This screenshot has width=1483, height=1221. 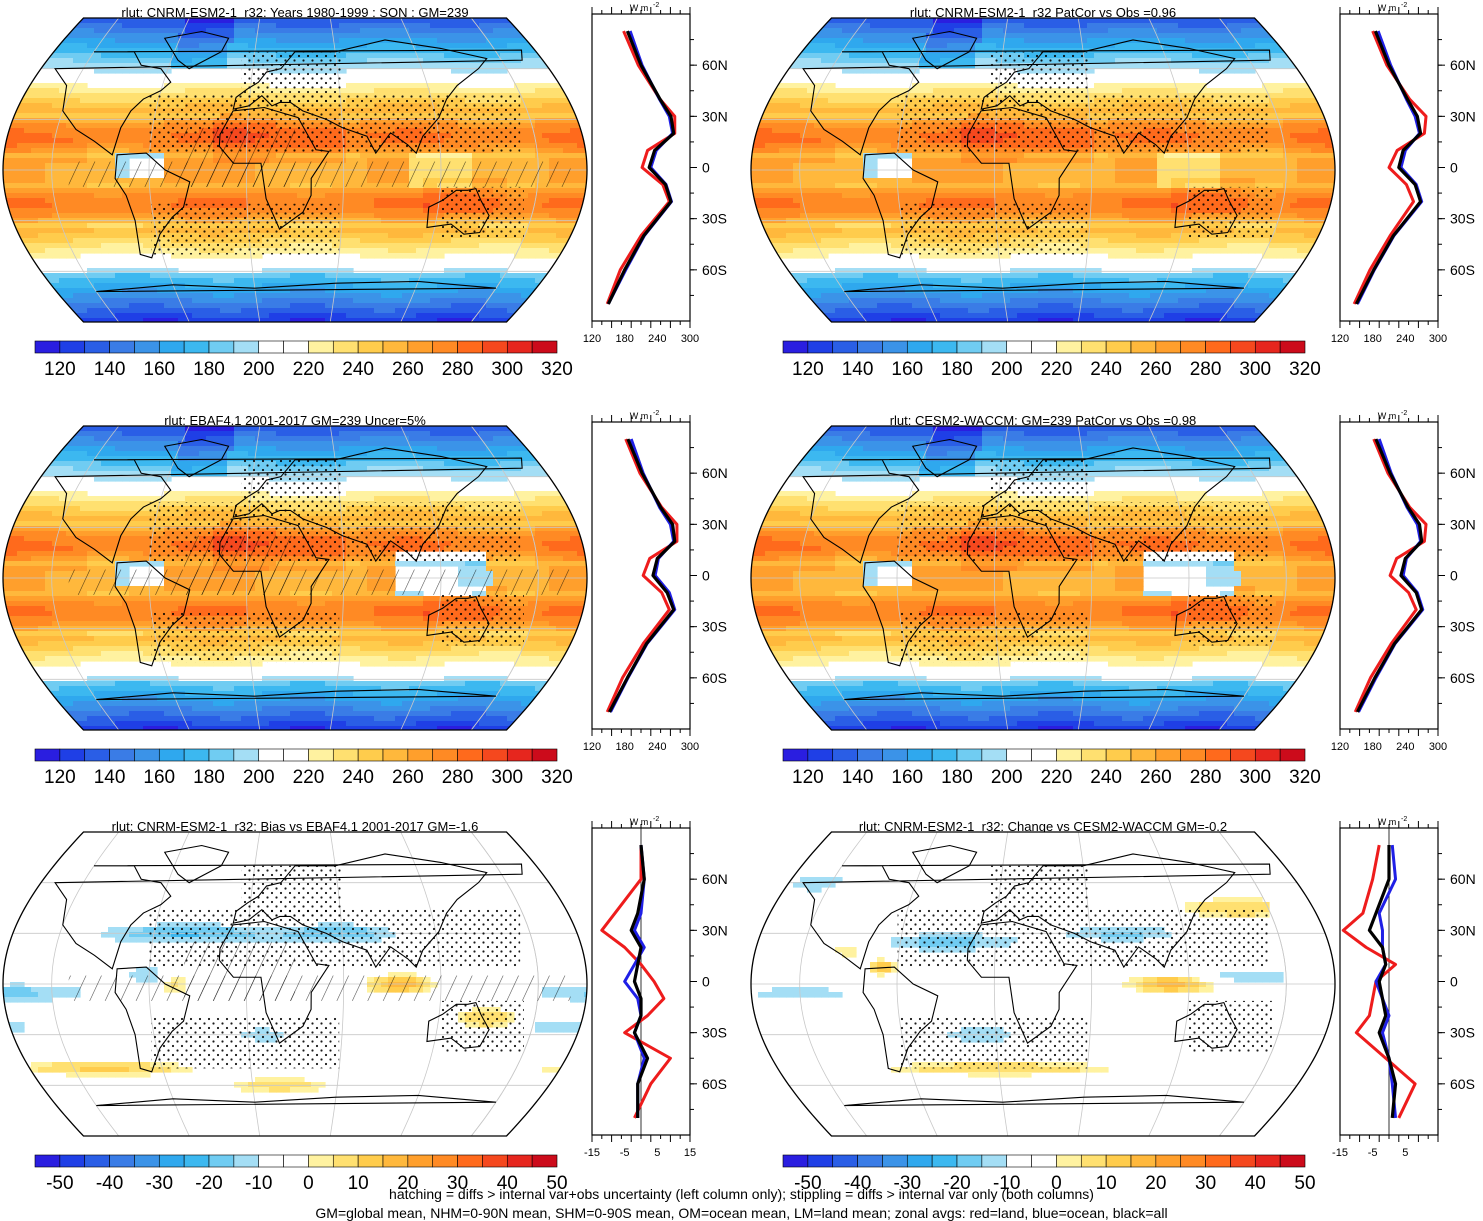 I want to click on colorbar-label: 40, so click(x=507, y=1183).